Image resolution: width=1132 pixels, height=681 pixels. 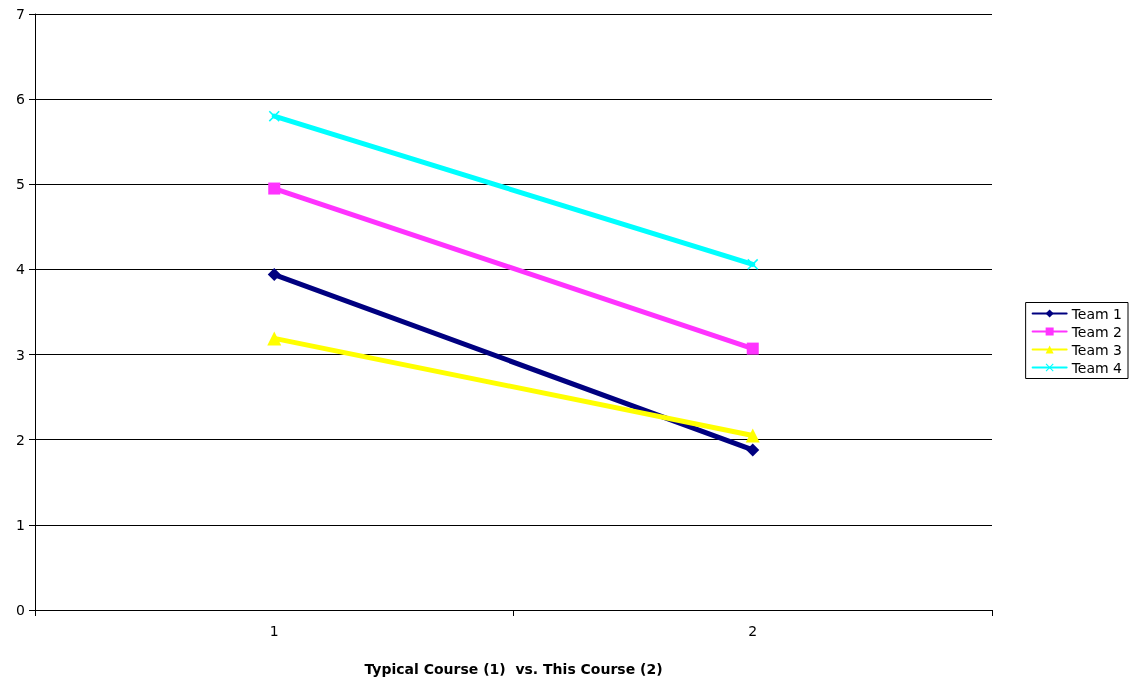 I want to click on y-tick-label: 2, so click(x=20, y=439).